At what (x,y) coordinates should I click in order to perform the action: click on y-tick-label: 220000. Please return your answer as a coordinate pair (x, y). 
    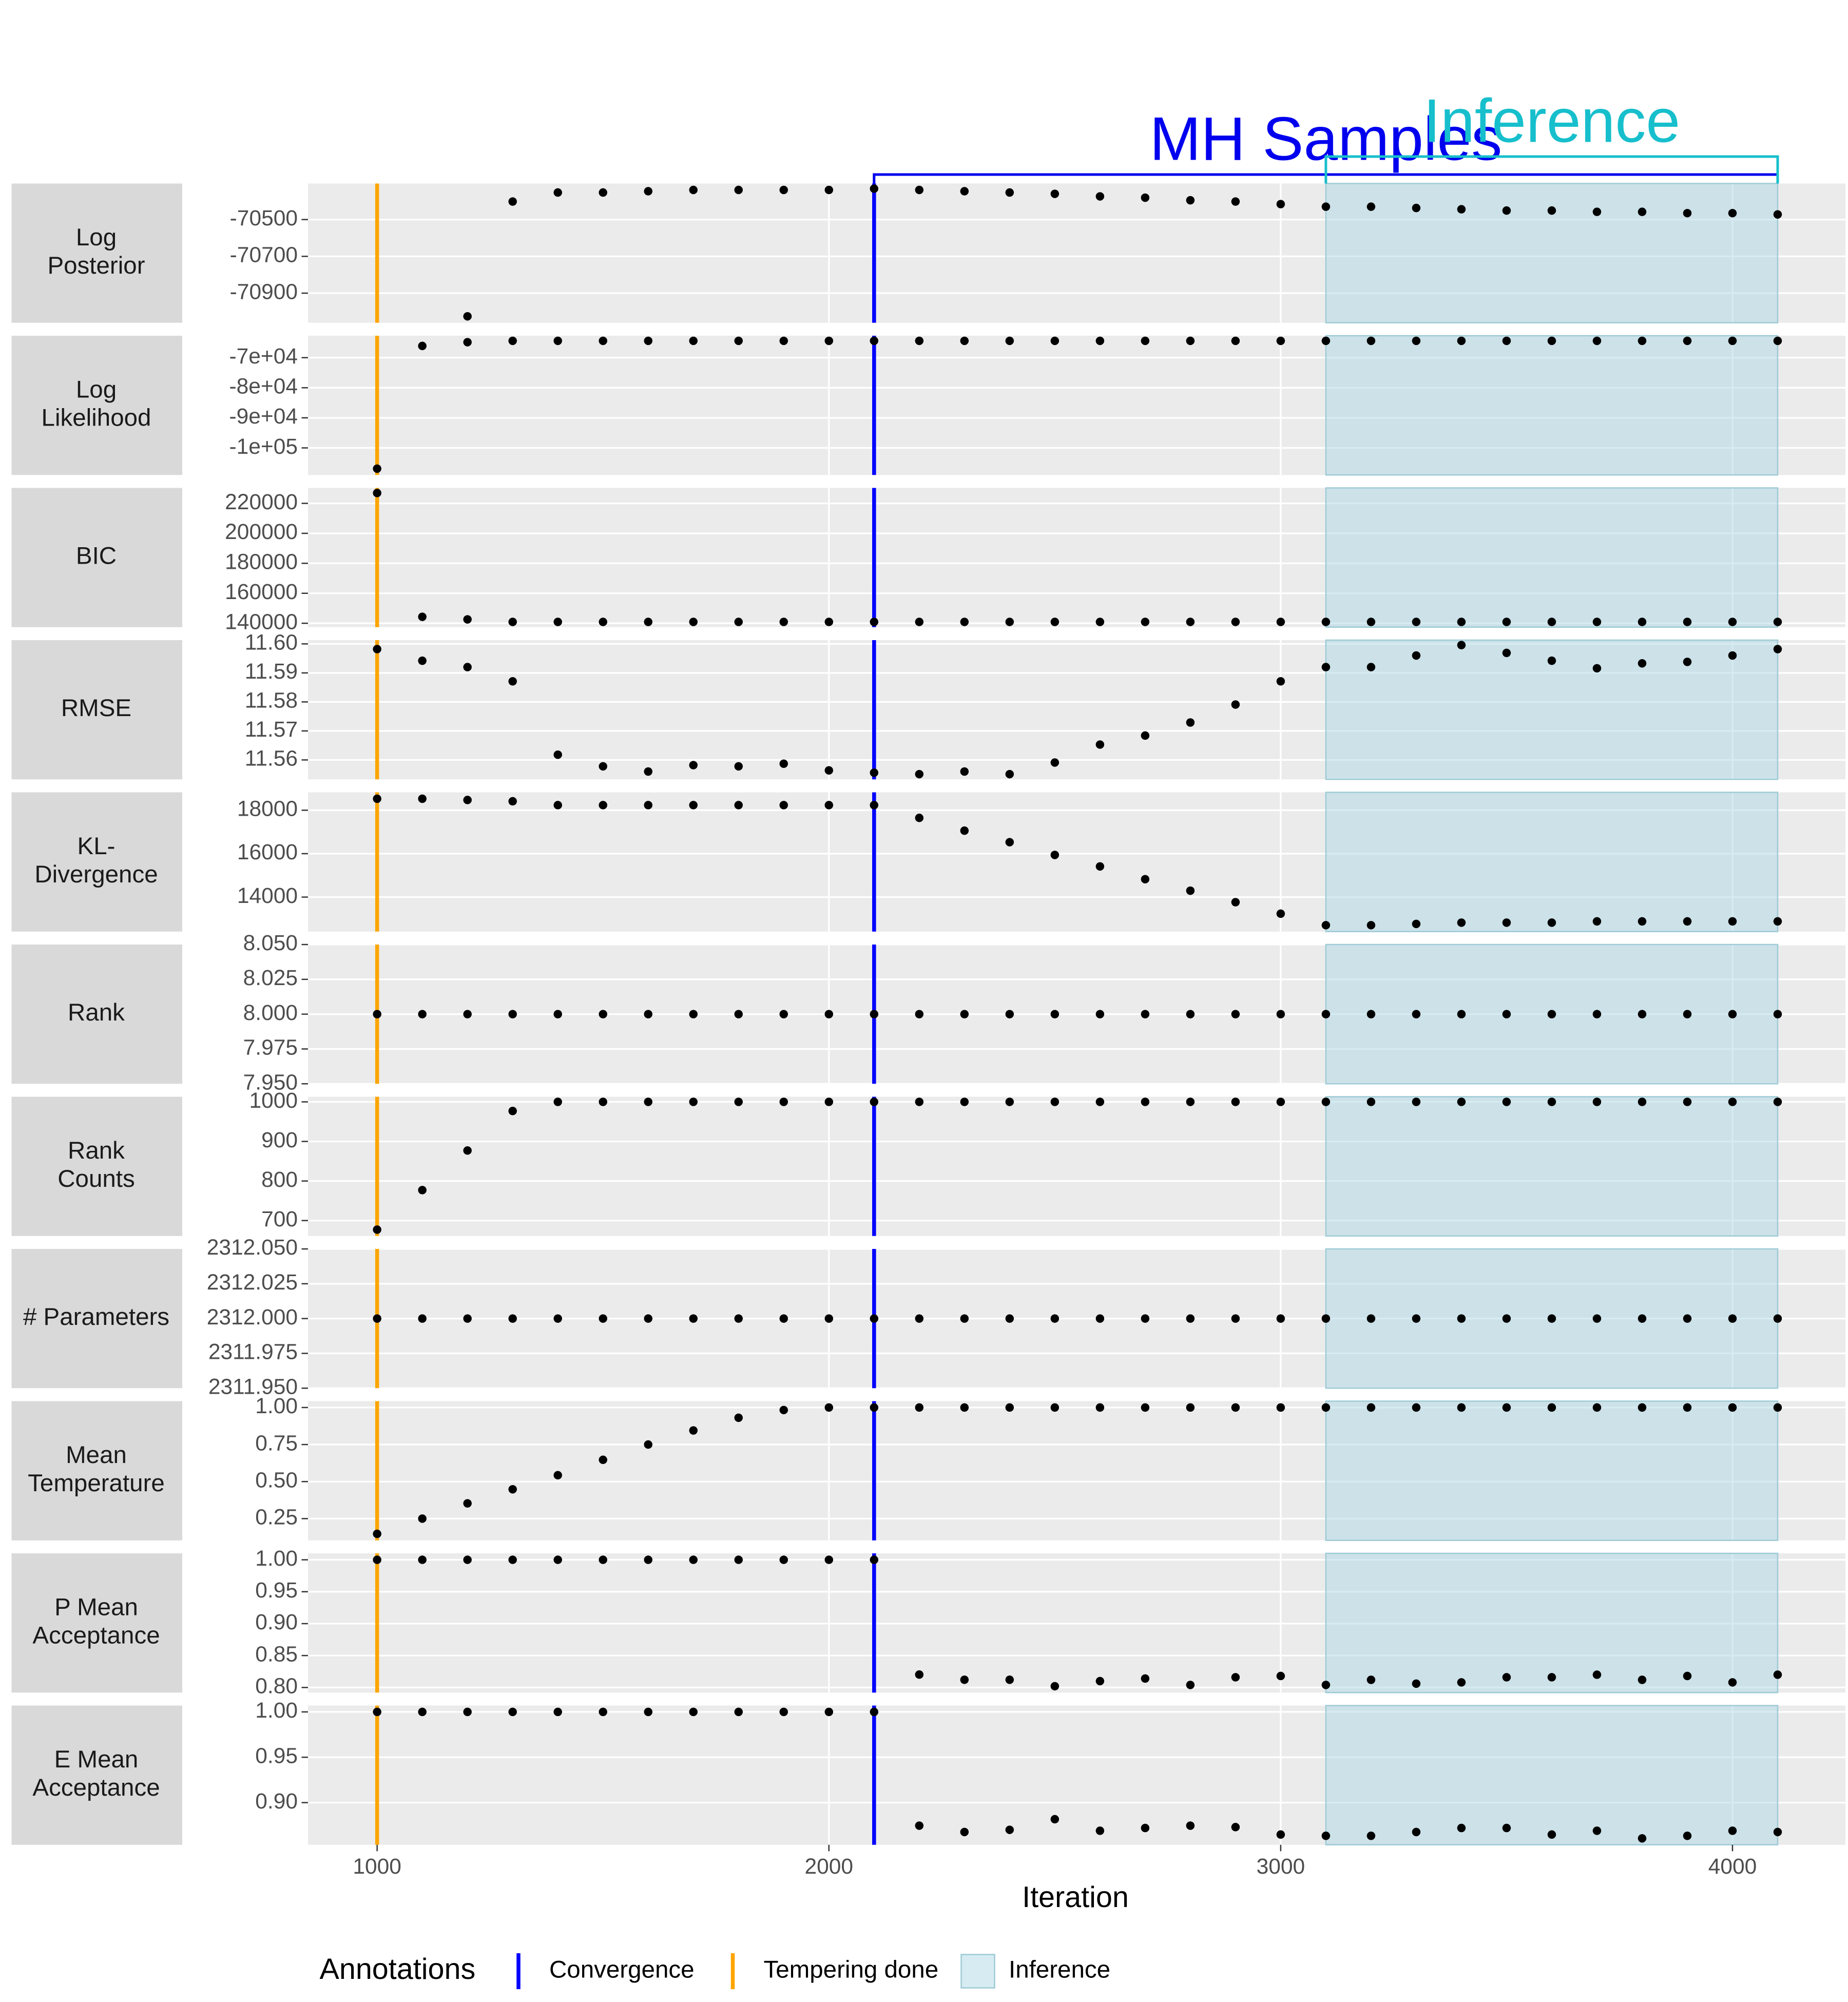
    Looking at the image, I should click on (261, 502).